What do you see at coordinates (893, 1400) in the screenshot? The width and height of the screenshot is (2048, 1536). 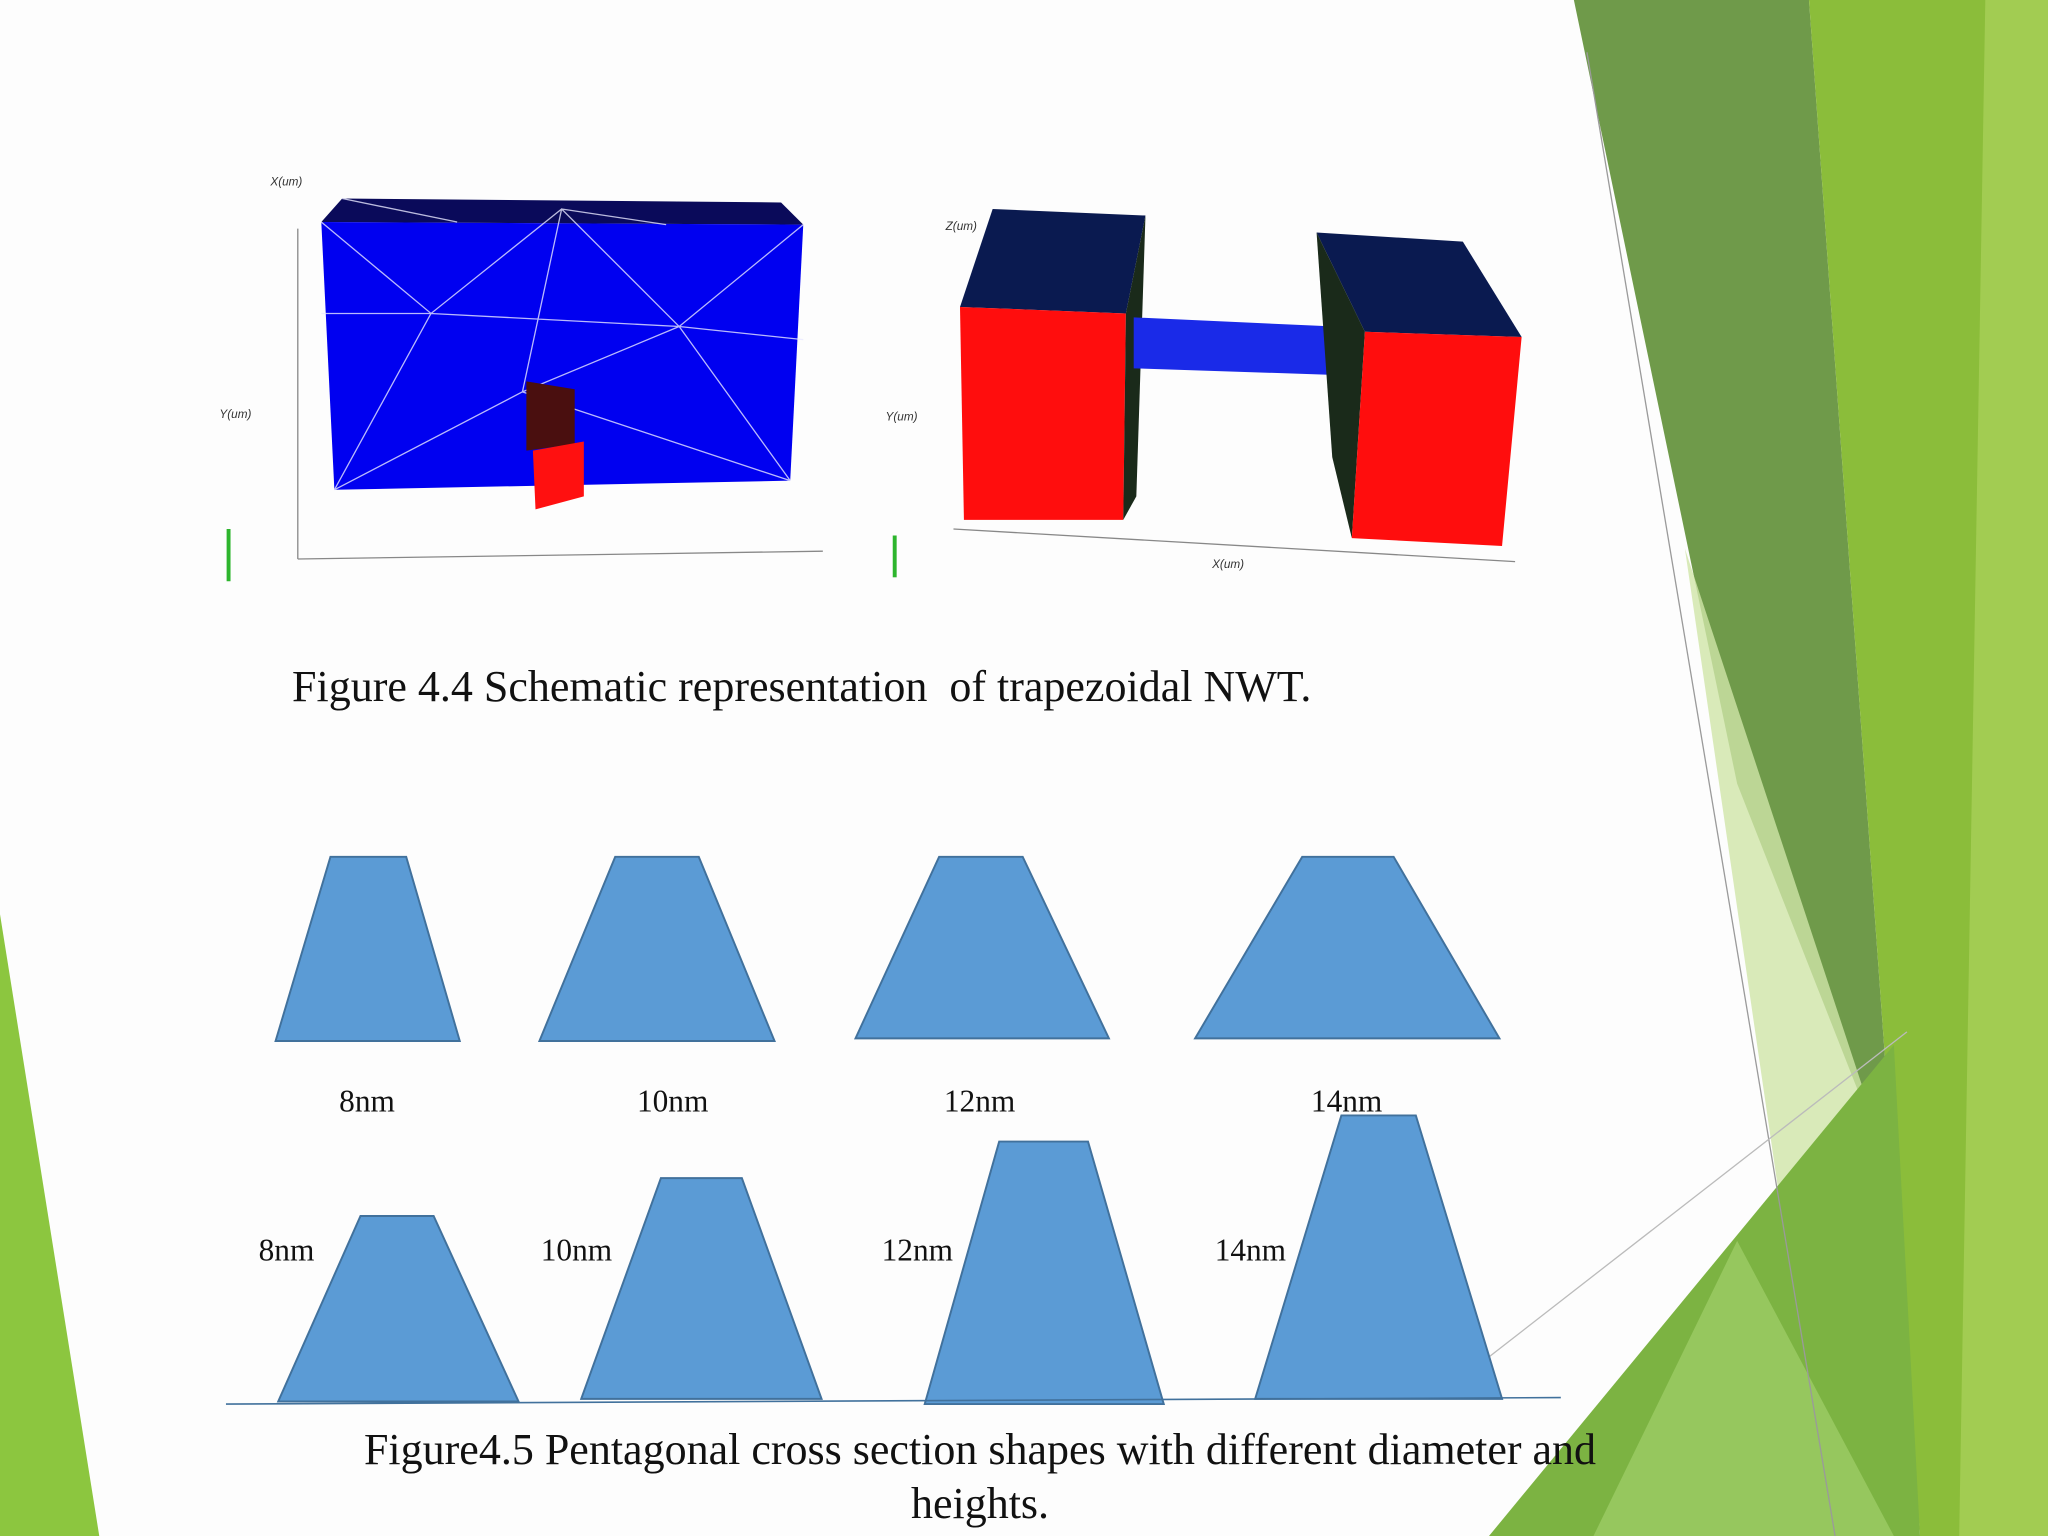 I see `baseline` at bounding box center [893, 1400].